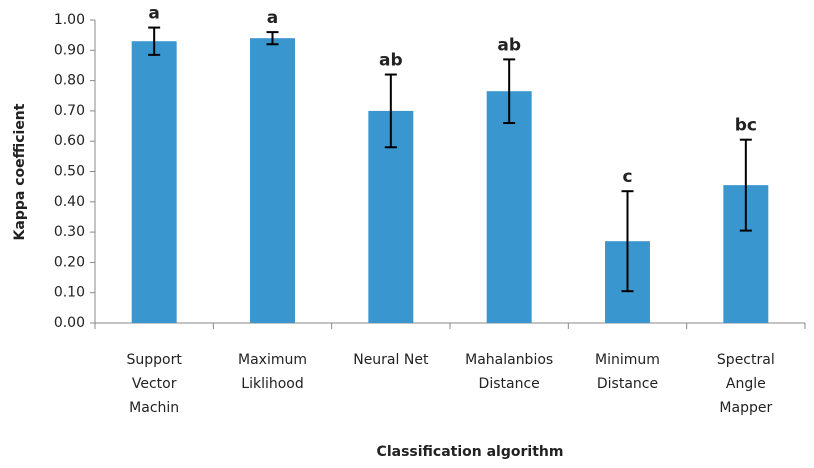 Image resolution: width=814 pixels, height=468 pixels. Describe the element at coordinates (20, 171) in the screenshot. I see `y-axis-title: Kappa coefficient` at that location.